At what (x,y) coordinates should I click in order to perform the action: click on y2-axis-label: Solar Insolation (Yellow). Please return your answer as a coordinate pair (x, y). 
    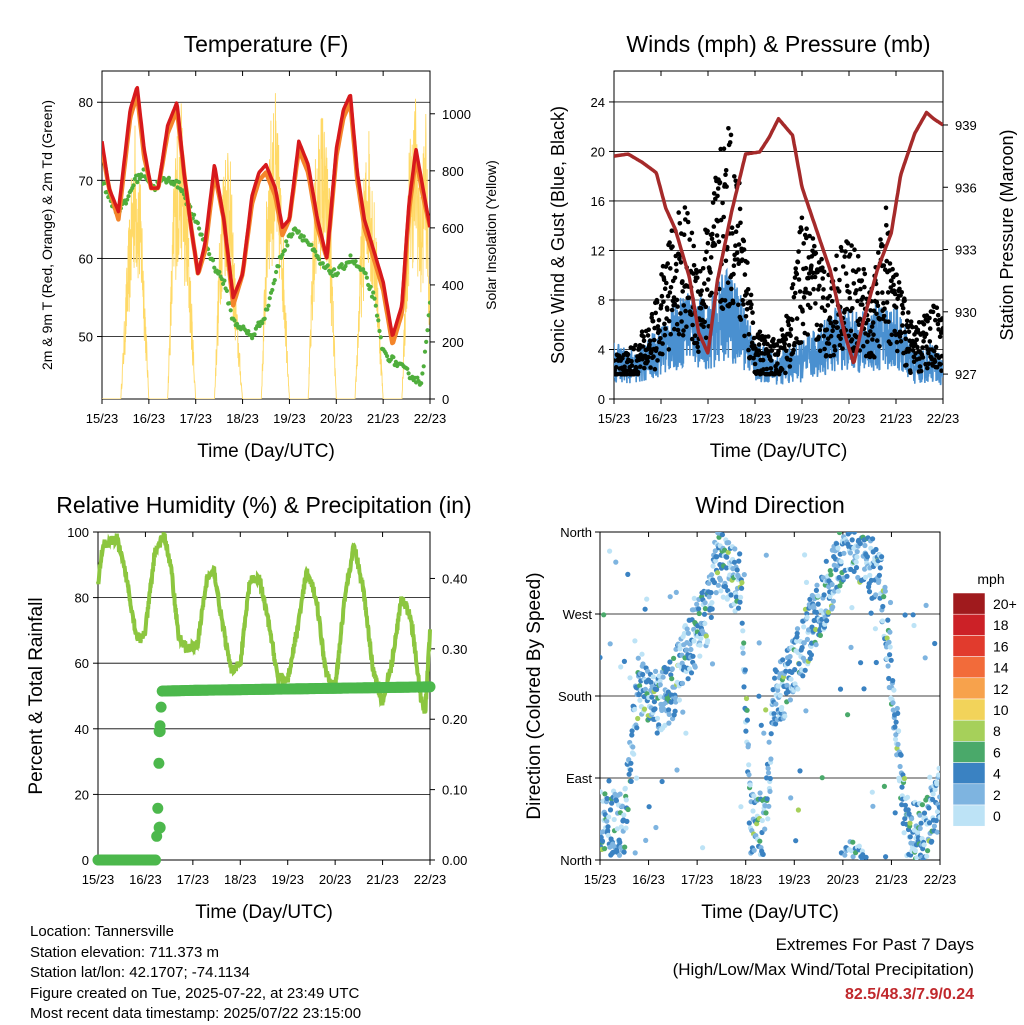
    Looking at the image, I should click on (491, 235).